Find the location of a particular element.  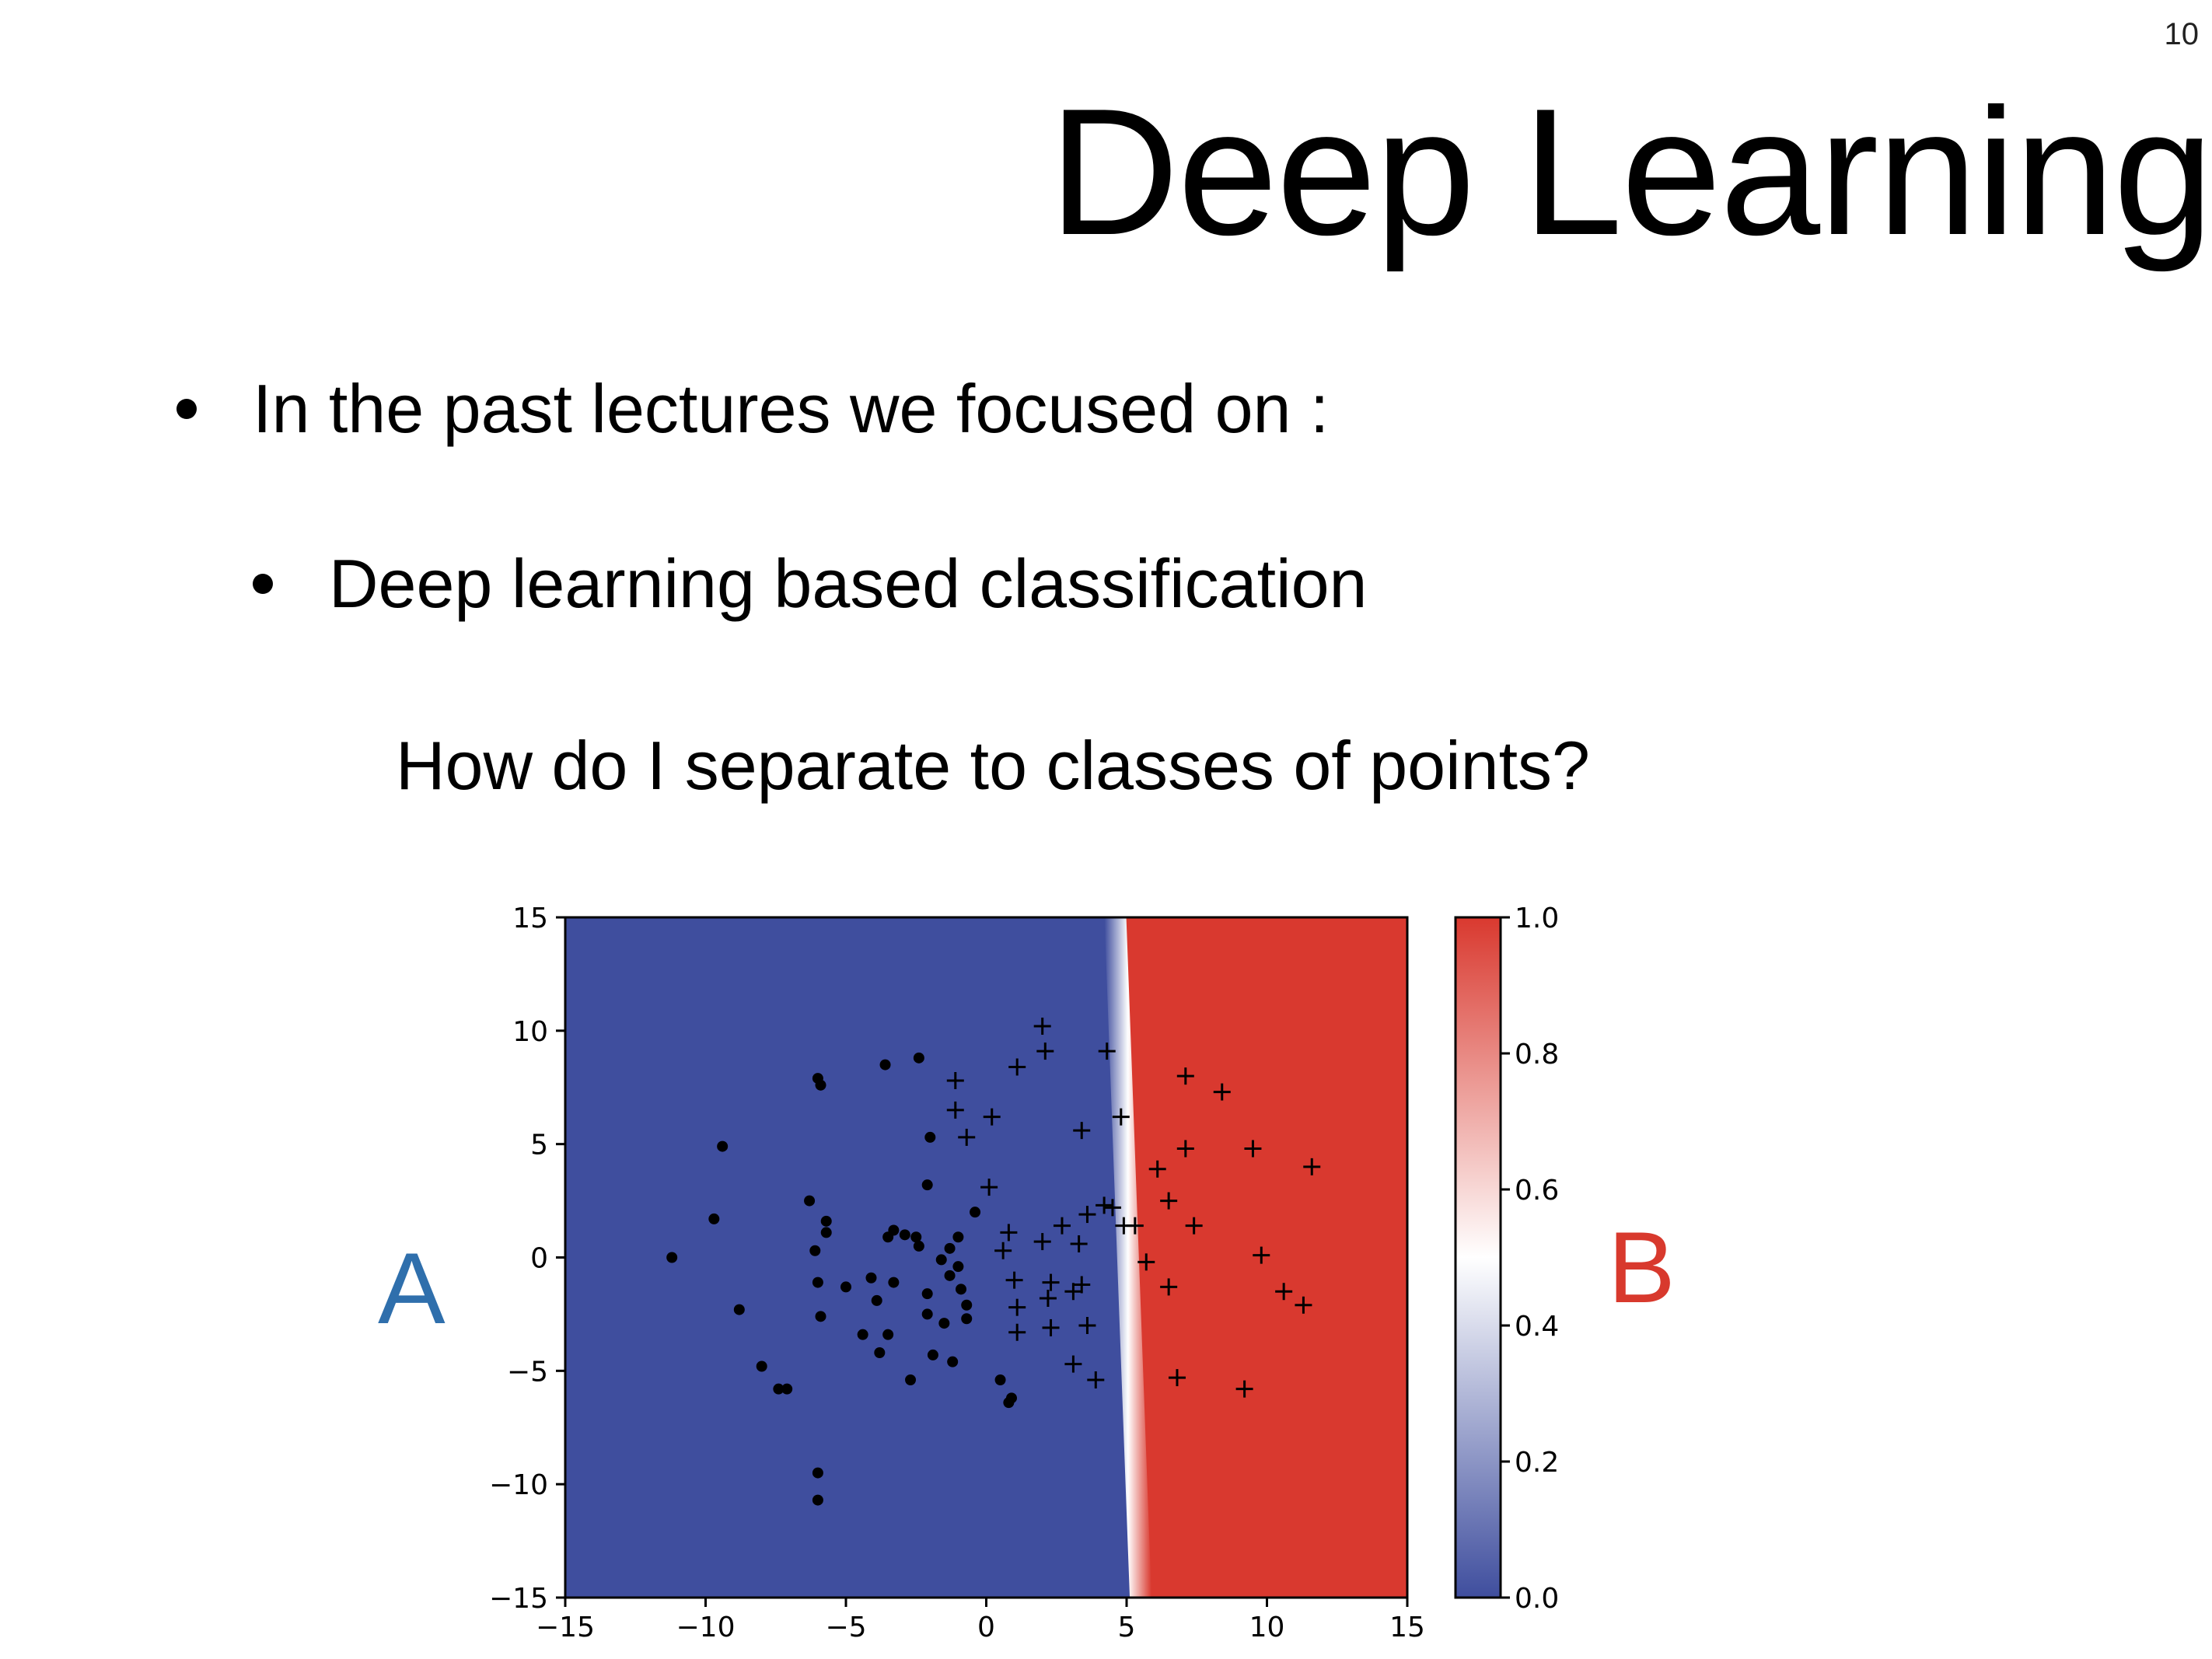

sub-bullet-item: Deep learning based classification is located at coordinates (810, 583).